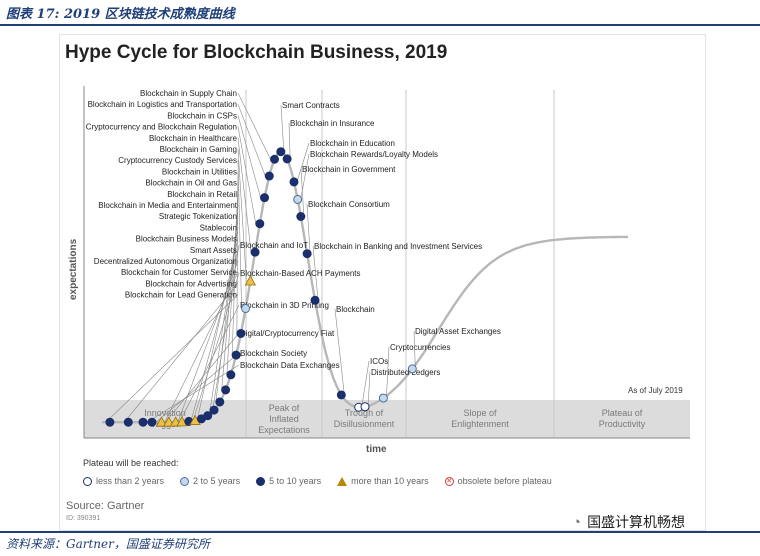 Image resolution: width=760 pixels, height=556 pixels. I want to click on technology-label: Strategic Tokenization, so click(198, 216).